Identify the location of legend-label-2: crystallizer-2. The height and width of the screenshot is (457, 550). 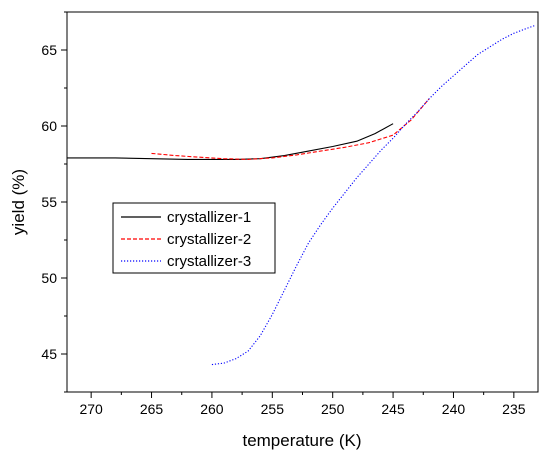
(209, 239).